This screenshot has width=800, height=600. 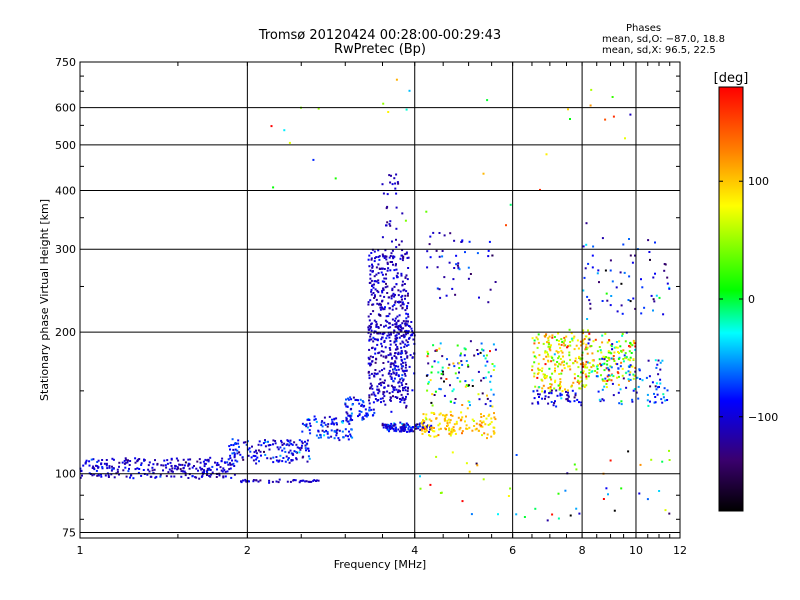 I want to click on x-tick-label: 8, so click(x=582, y=550).